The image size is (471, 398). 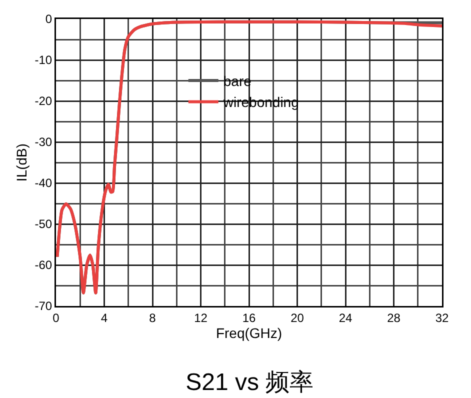 What do you see at coordinates (394, 317) in the screenshot?
I see `x-tick-label: 28` at bounding box center [394, 317].